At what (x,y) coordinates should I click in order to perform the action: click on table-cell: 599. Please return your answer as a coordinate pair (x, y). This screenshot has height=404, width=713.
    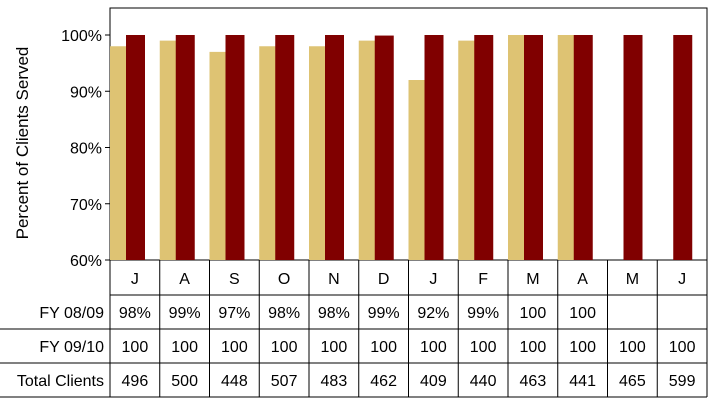
    Looking at the image, I should click on (682, 381).